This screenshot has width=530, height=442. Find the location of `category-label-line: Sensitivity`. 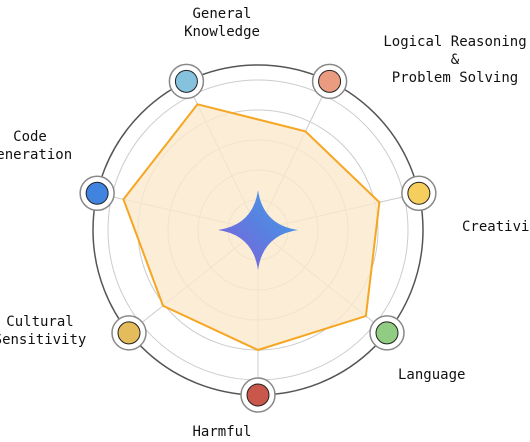

category-label-line: Sensitivity is located at coordinates (43, 340).